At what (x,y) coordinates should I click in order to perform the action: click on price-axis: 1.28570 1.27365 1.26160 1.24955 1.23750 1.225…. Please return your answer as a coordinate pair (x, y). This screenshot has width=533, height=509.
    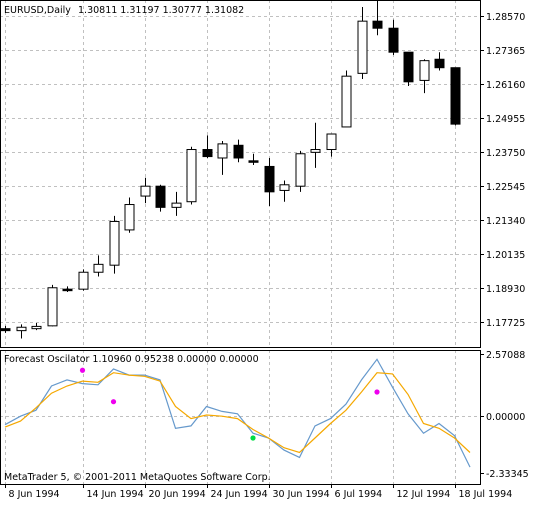
    Looking at the image, I should click on (502, 170).